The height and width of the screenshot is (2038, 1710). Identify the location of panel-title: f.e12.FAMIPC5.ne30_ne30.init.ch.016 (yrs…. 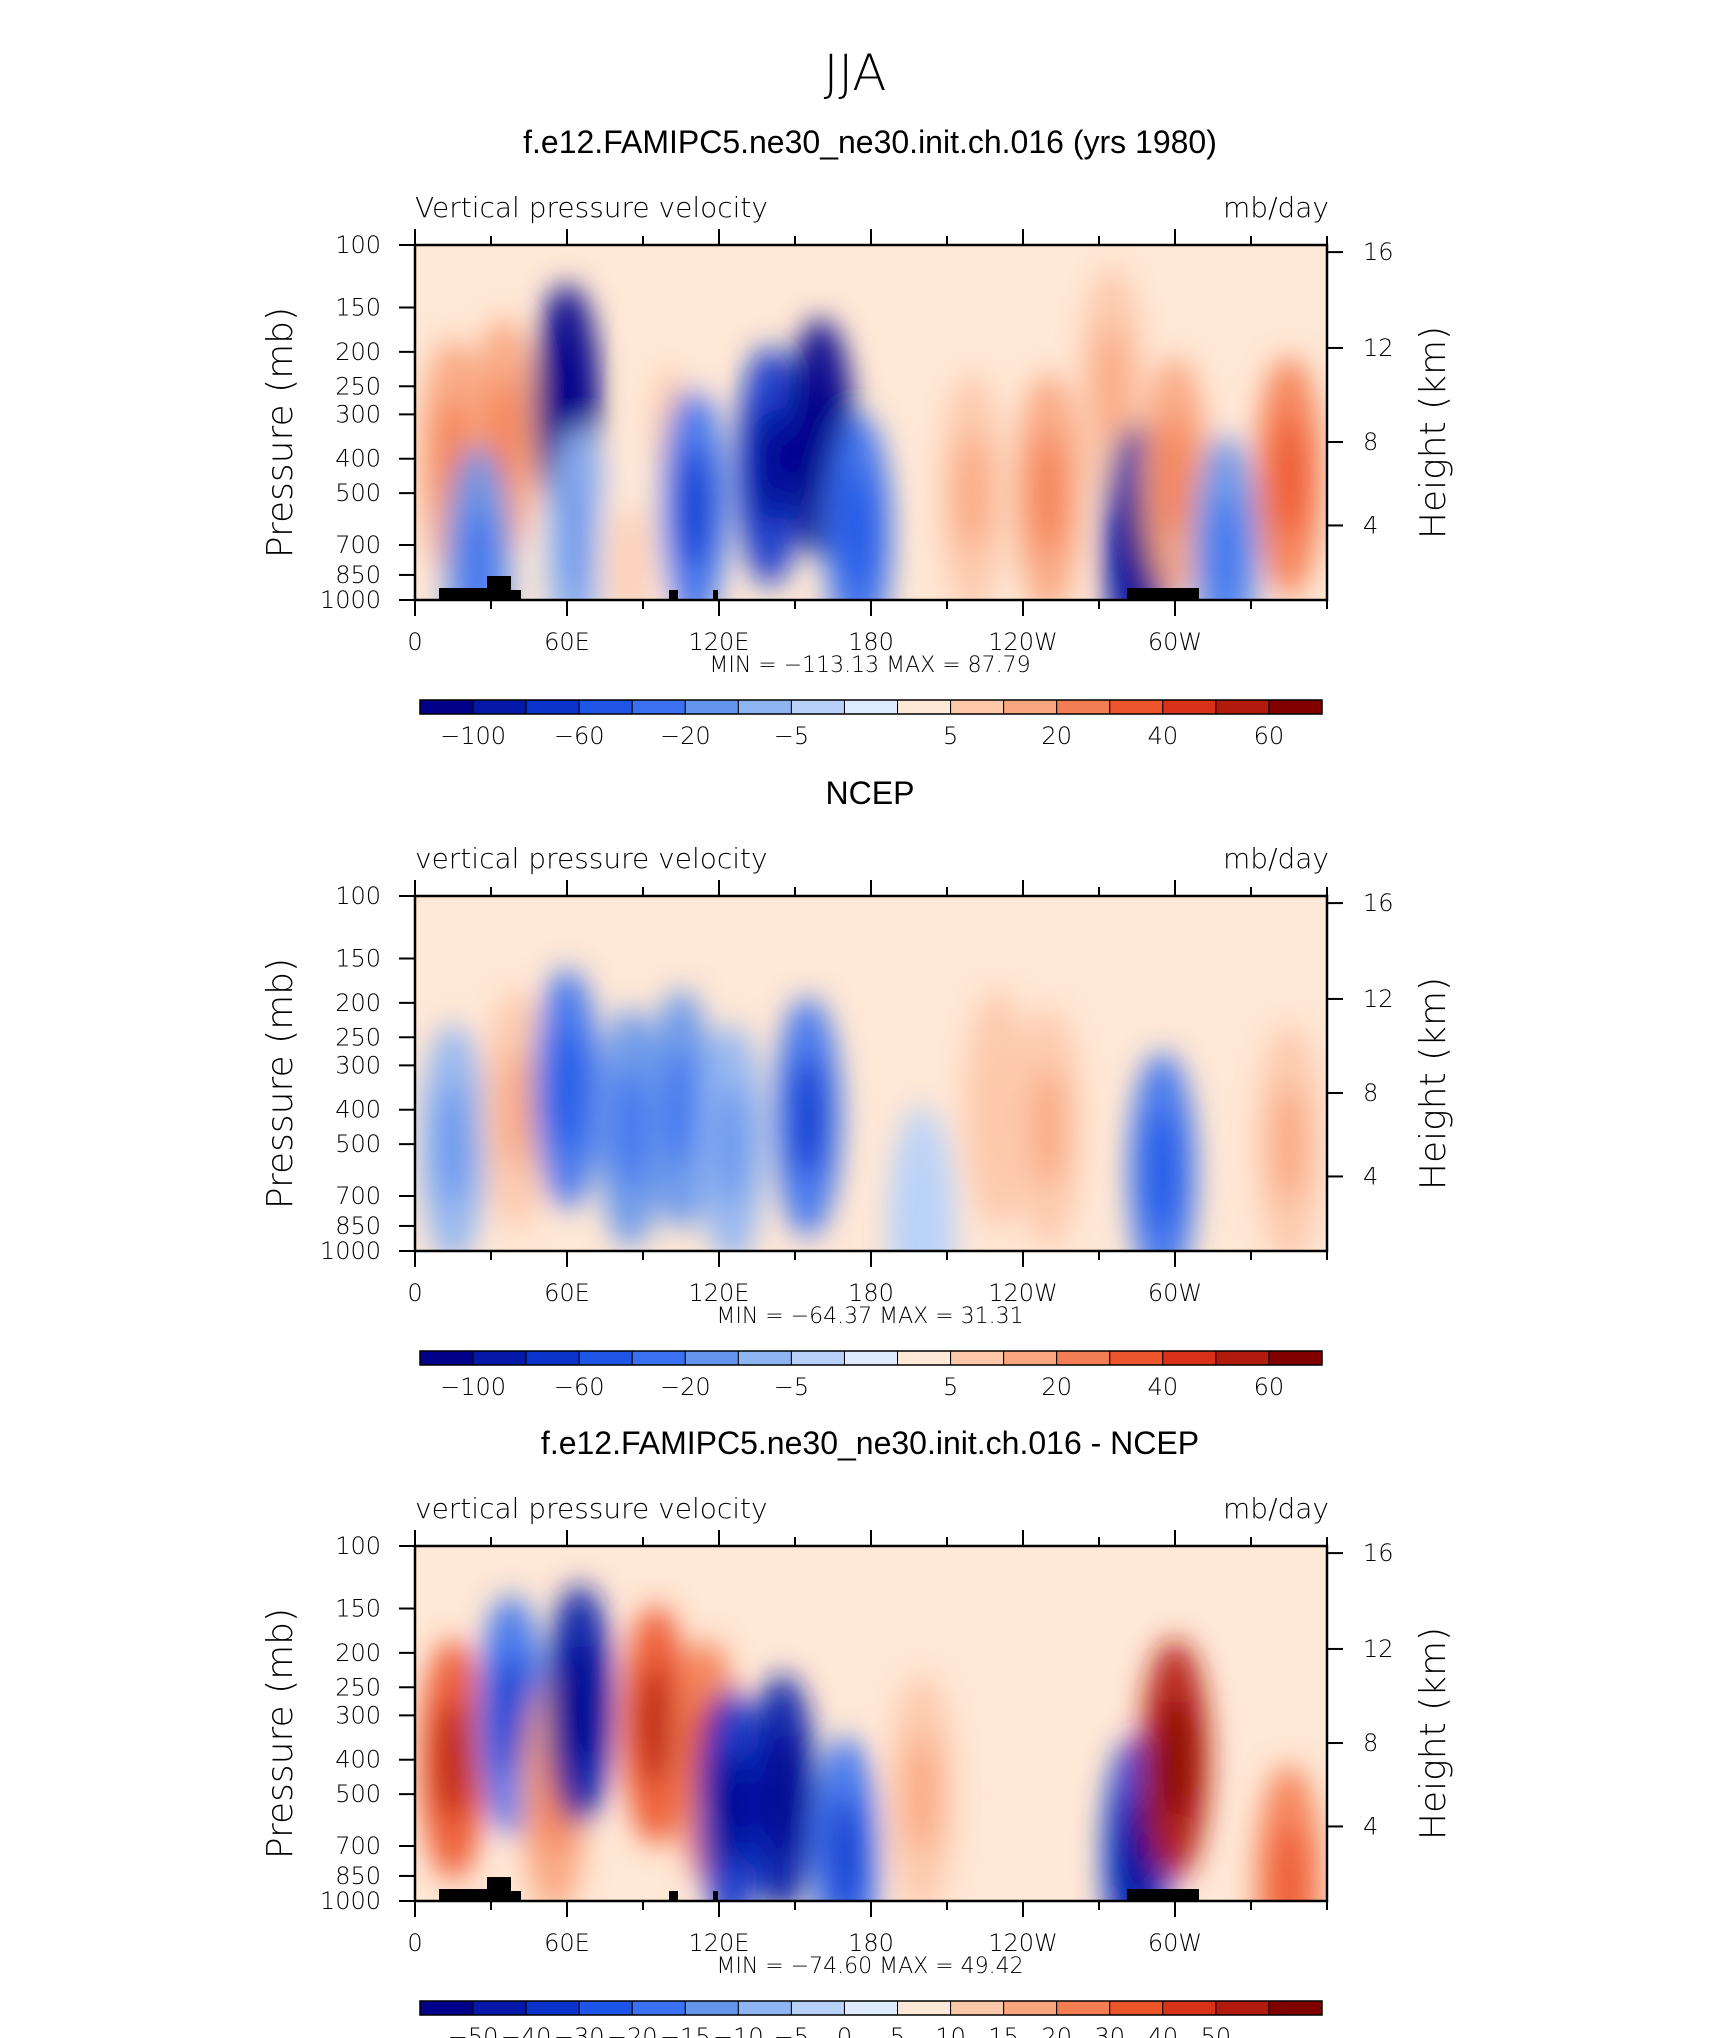
(870, 142).